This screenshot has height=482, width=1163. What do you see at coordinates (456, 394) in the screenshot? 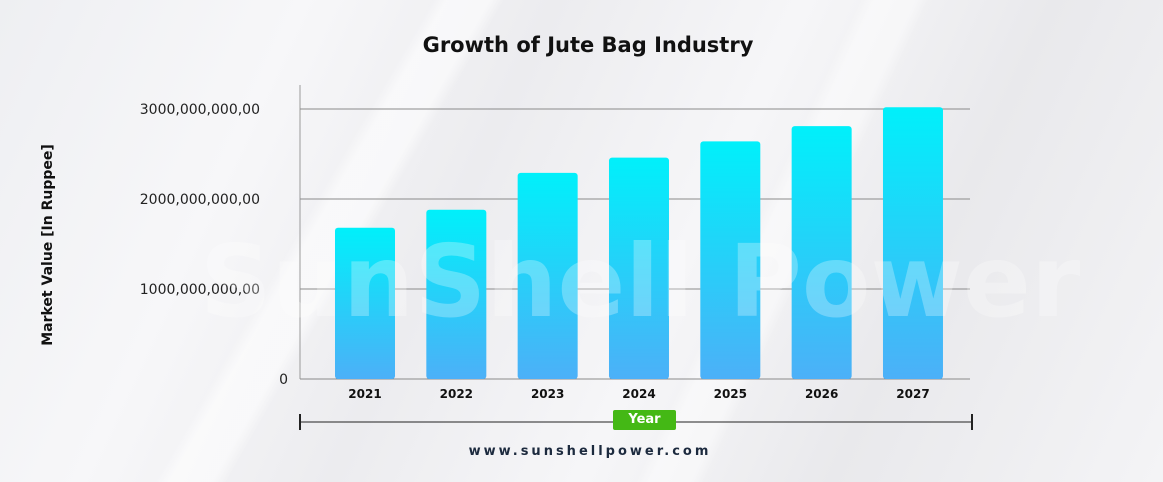
I see `x-tick-label: 2022` at bounding box center [456, 394].